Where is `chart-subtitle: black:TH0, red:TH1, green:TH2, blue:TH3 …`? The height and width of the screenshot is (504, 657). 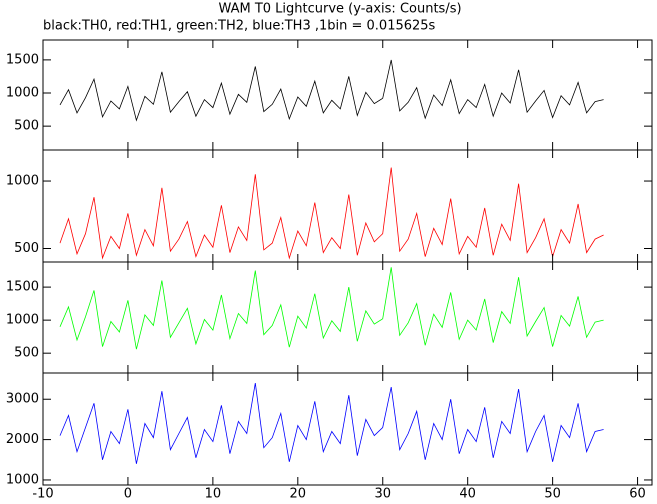
chart-subtitle: black:TH0, red:TH1, green:TH2, blue:TH3 … is located at coordinates (239, 26).